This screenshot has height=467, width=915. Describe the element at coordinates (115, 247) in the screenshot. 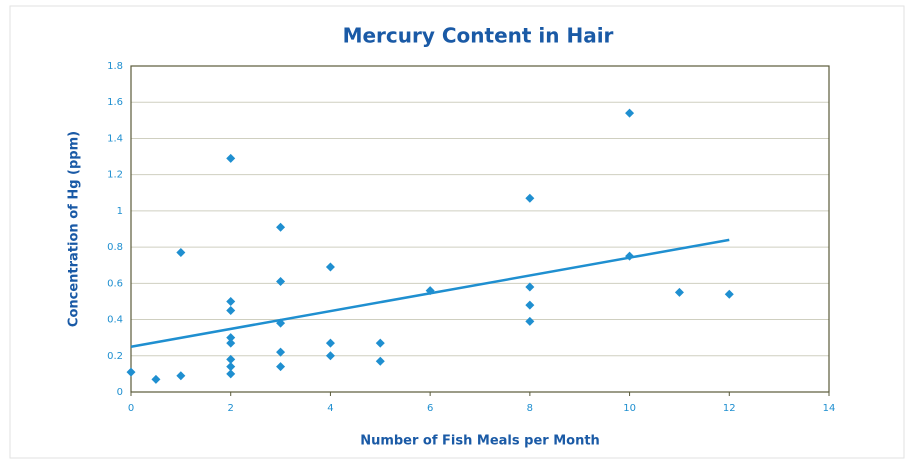

I see `y-tick-label: 0.8` at that location.